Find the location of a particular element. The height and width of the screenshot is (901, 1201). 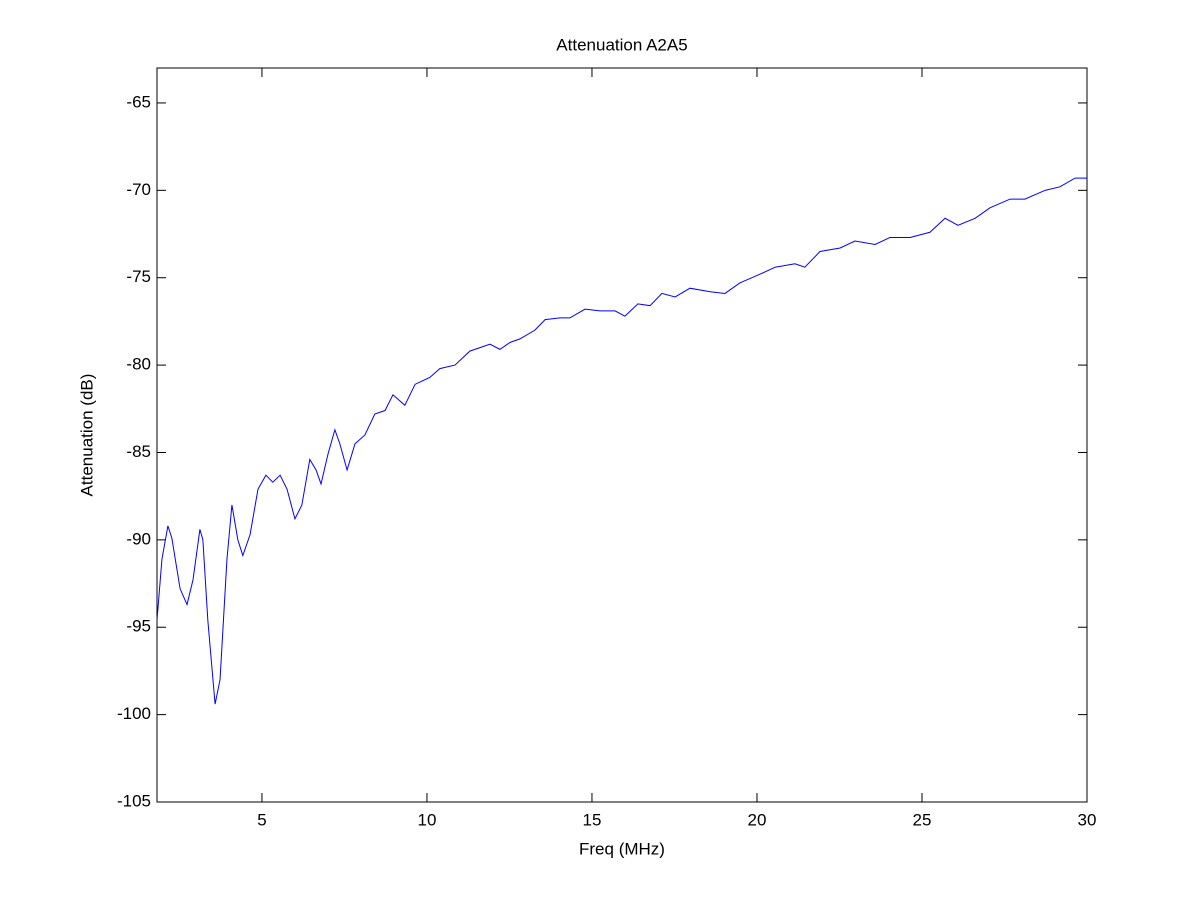

y-tick-label: -100 is located at coordinates (134, 713).